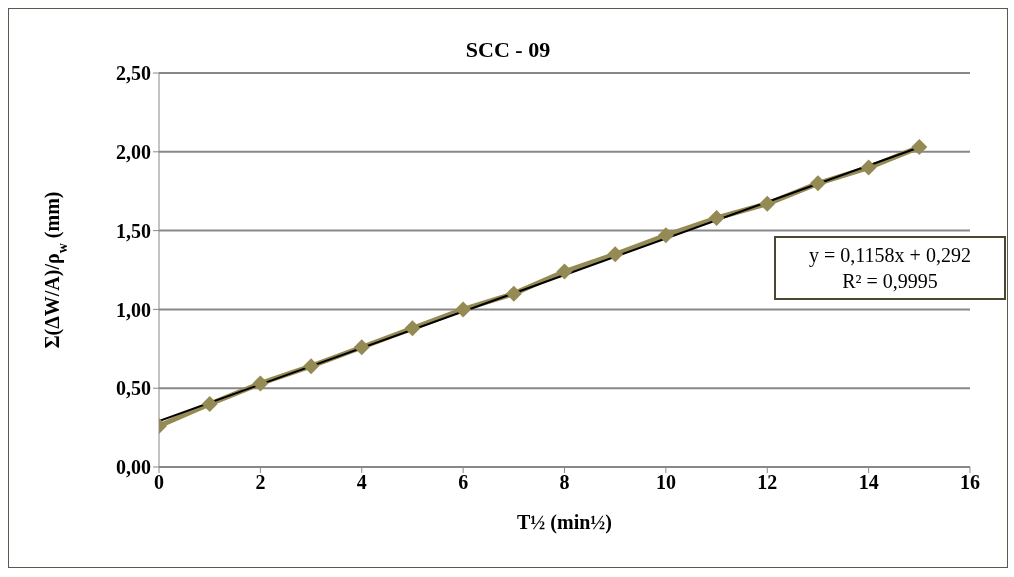 This screenshot has width=1014, height=577. What do you see at coordinates (463, 482) in the screenshot?
I see `x-tick-label: 6` at bounding box center [463, 482].